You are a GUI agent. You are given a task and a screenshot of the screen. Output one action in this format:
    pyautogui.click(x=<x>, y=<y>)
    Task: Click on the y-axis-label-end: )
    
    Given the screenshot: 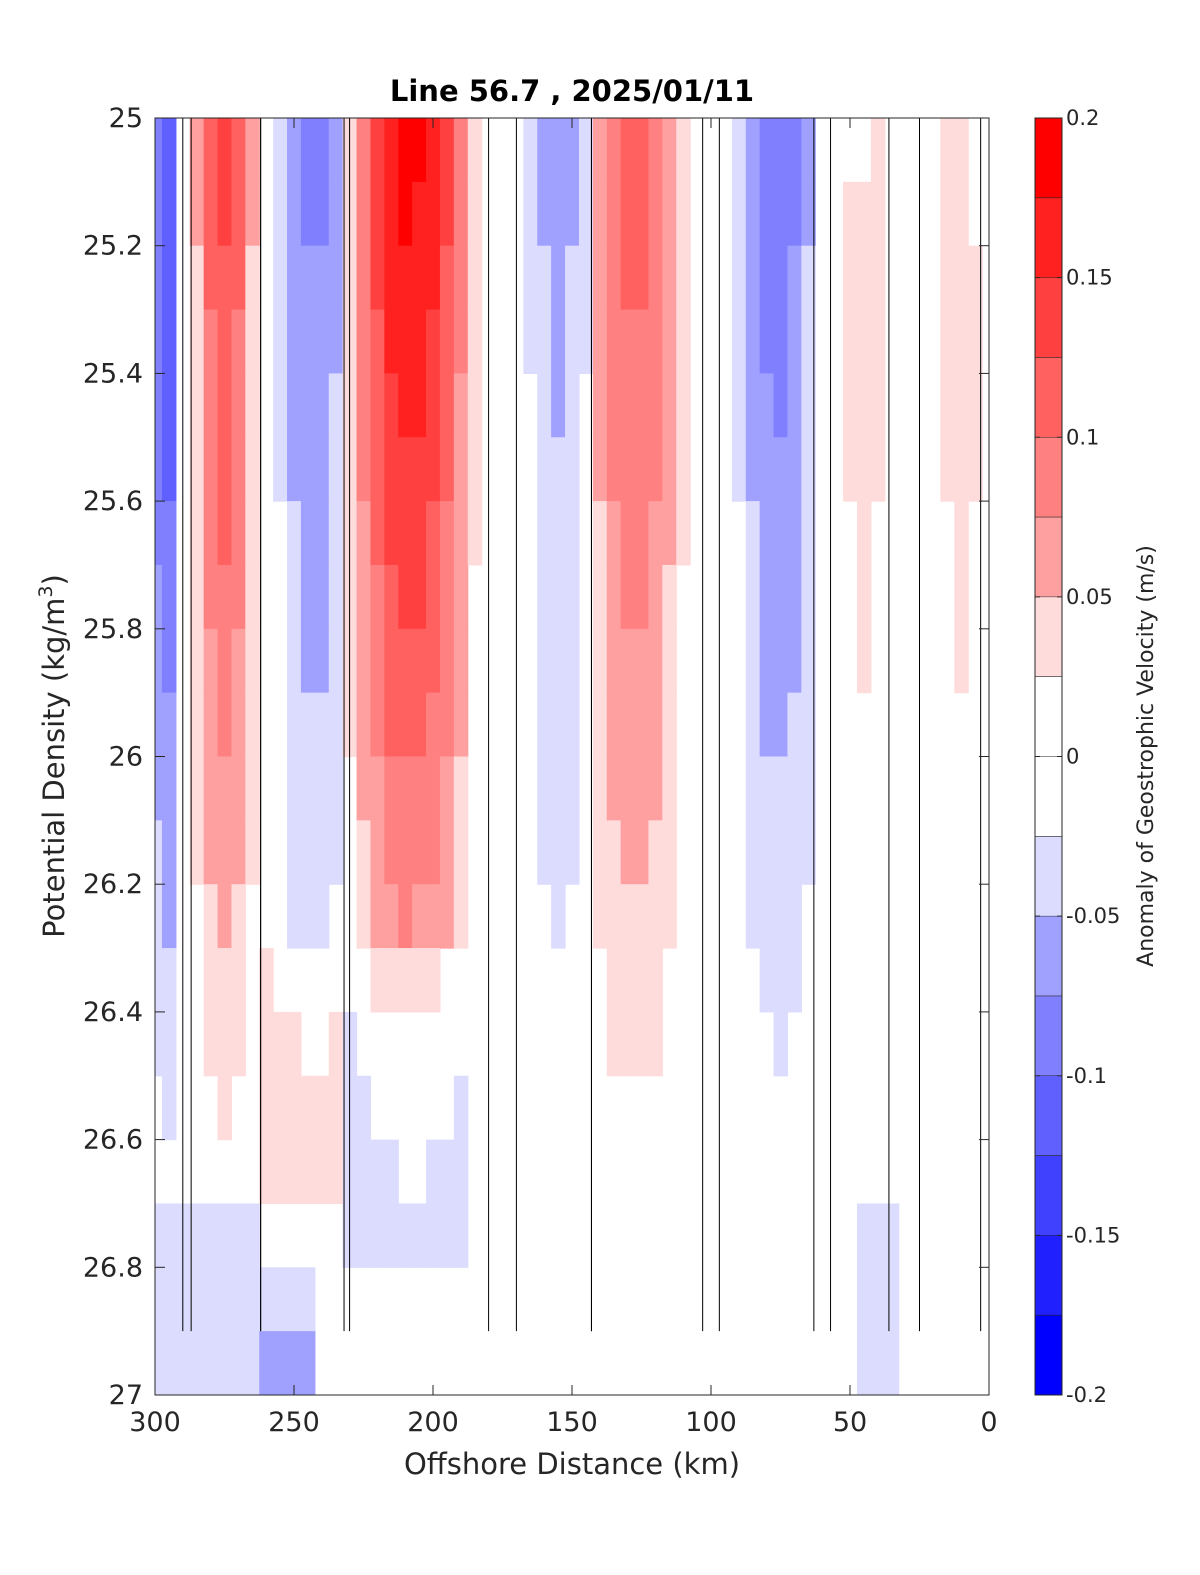 What is the action you would take?
    pyautogui.click(x=54, y=579)
    